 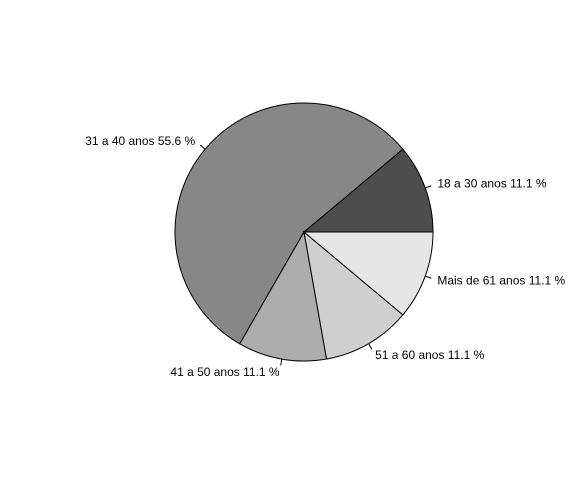 I want to click on pie-label-1: 31 a 40 anos 55.6 %, so click(x=140, y=141).